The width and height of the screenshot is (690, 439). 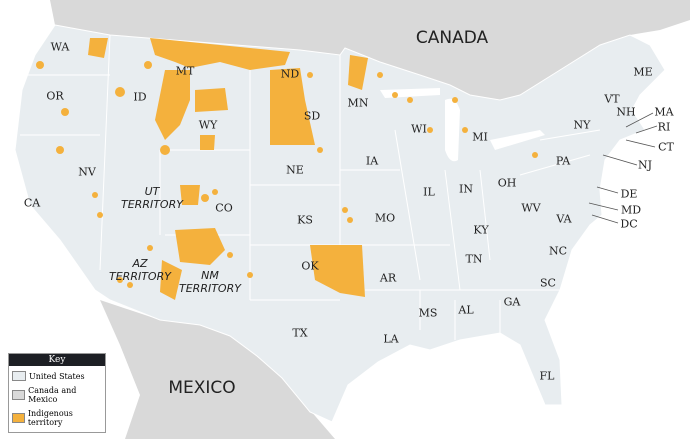 What do you see at coordinates (19, 395) in the screenshot?
I see `foreign-swatch` at bounding box center [19, 395].